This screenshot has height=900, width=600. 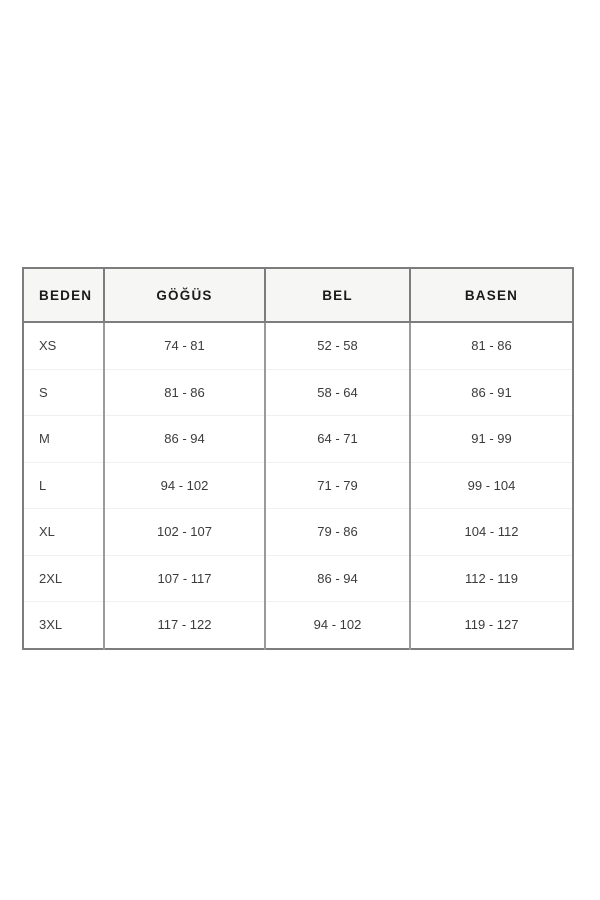 I want to click on cell-chest: 94 - 102, so click(x=185, y=485).